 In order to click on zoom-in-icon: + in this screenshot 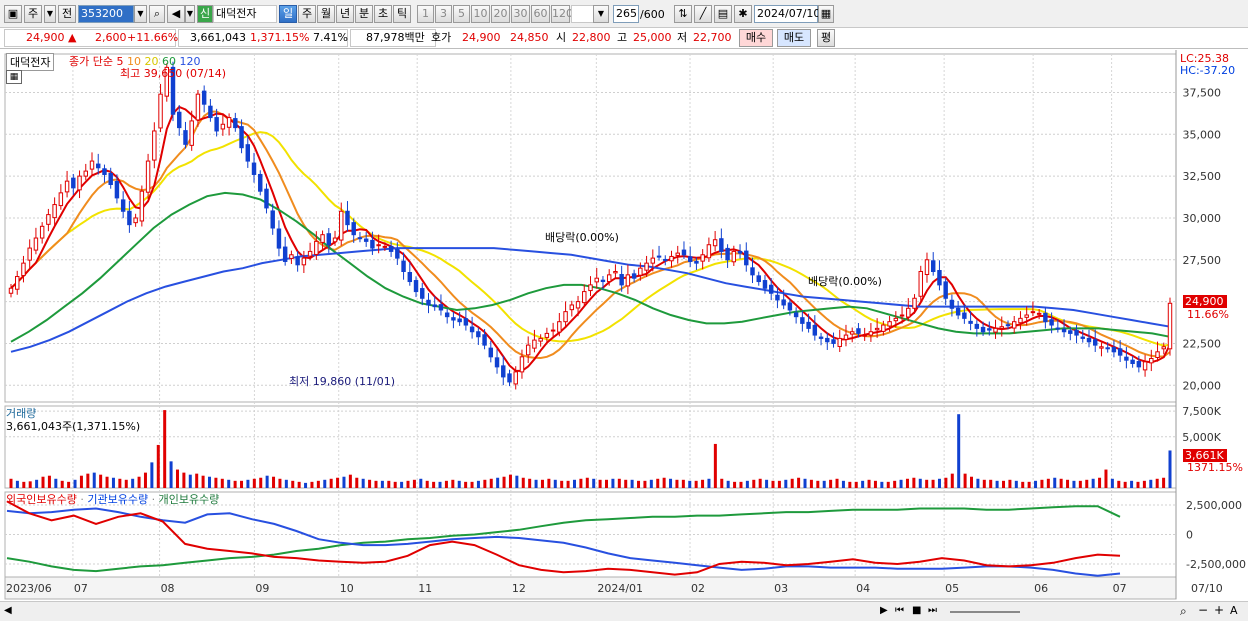, I will do `click(1219, 610)`.